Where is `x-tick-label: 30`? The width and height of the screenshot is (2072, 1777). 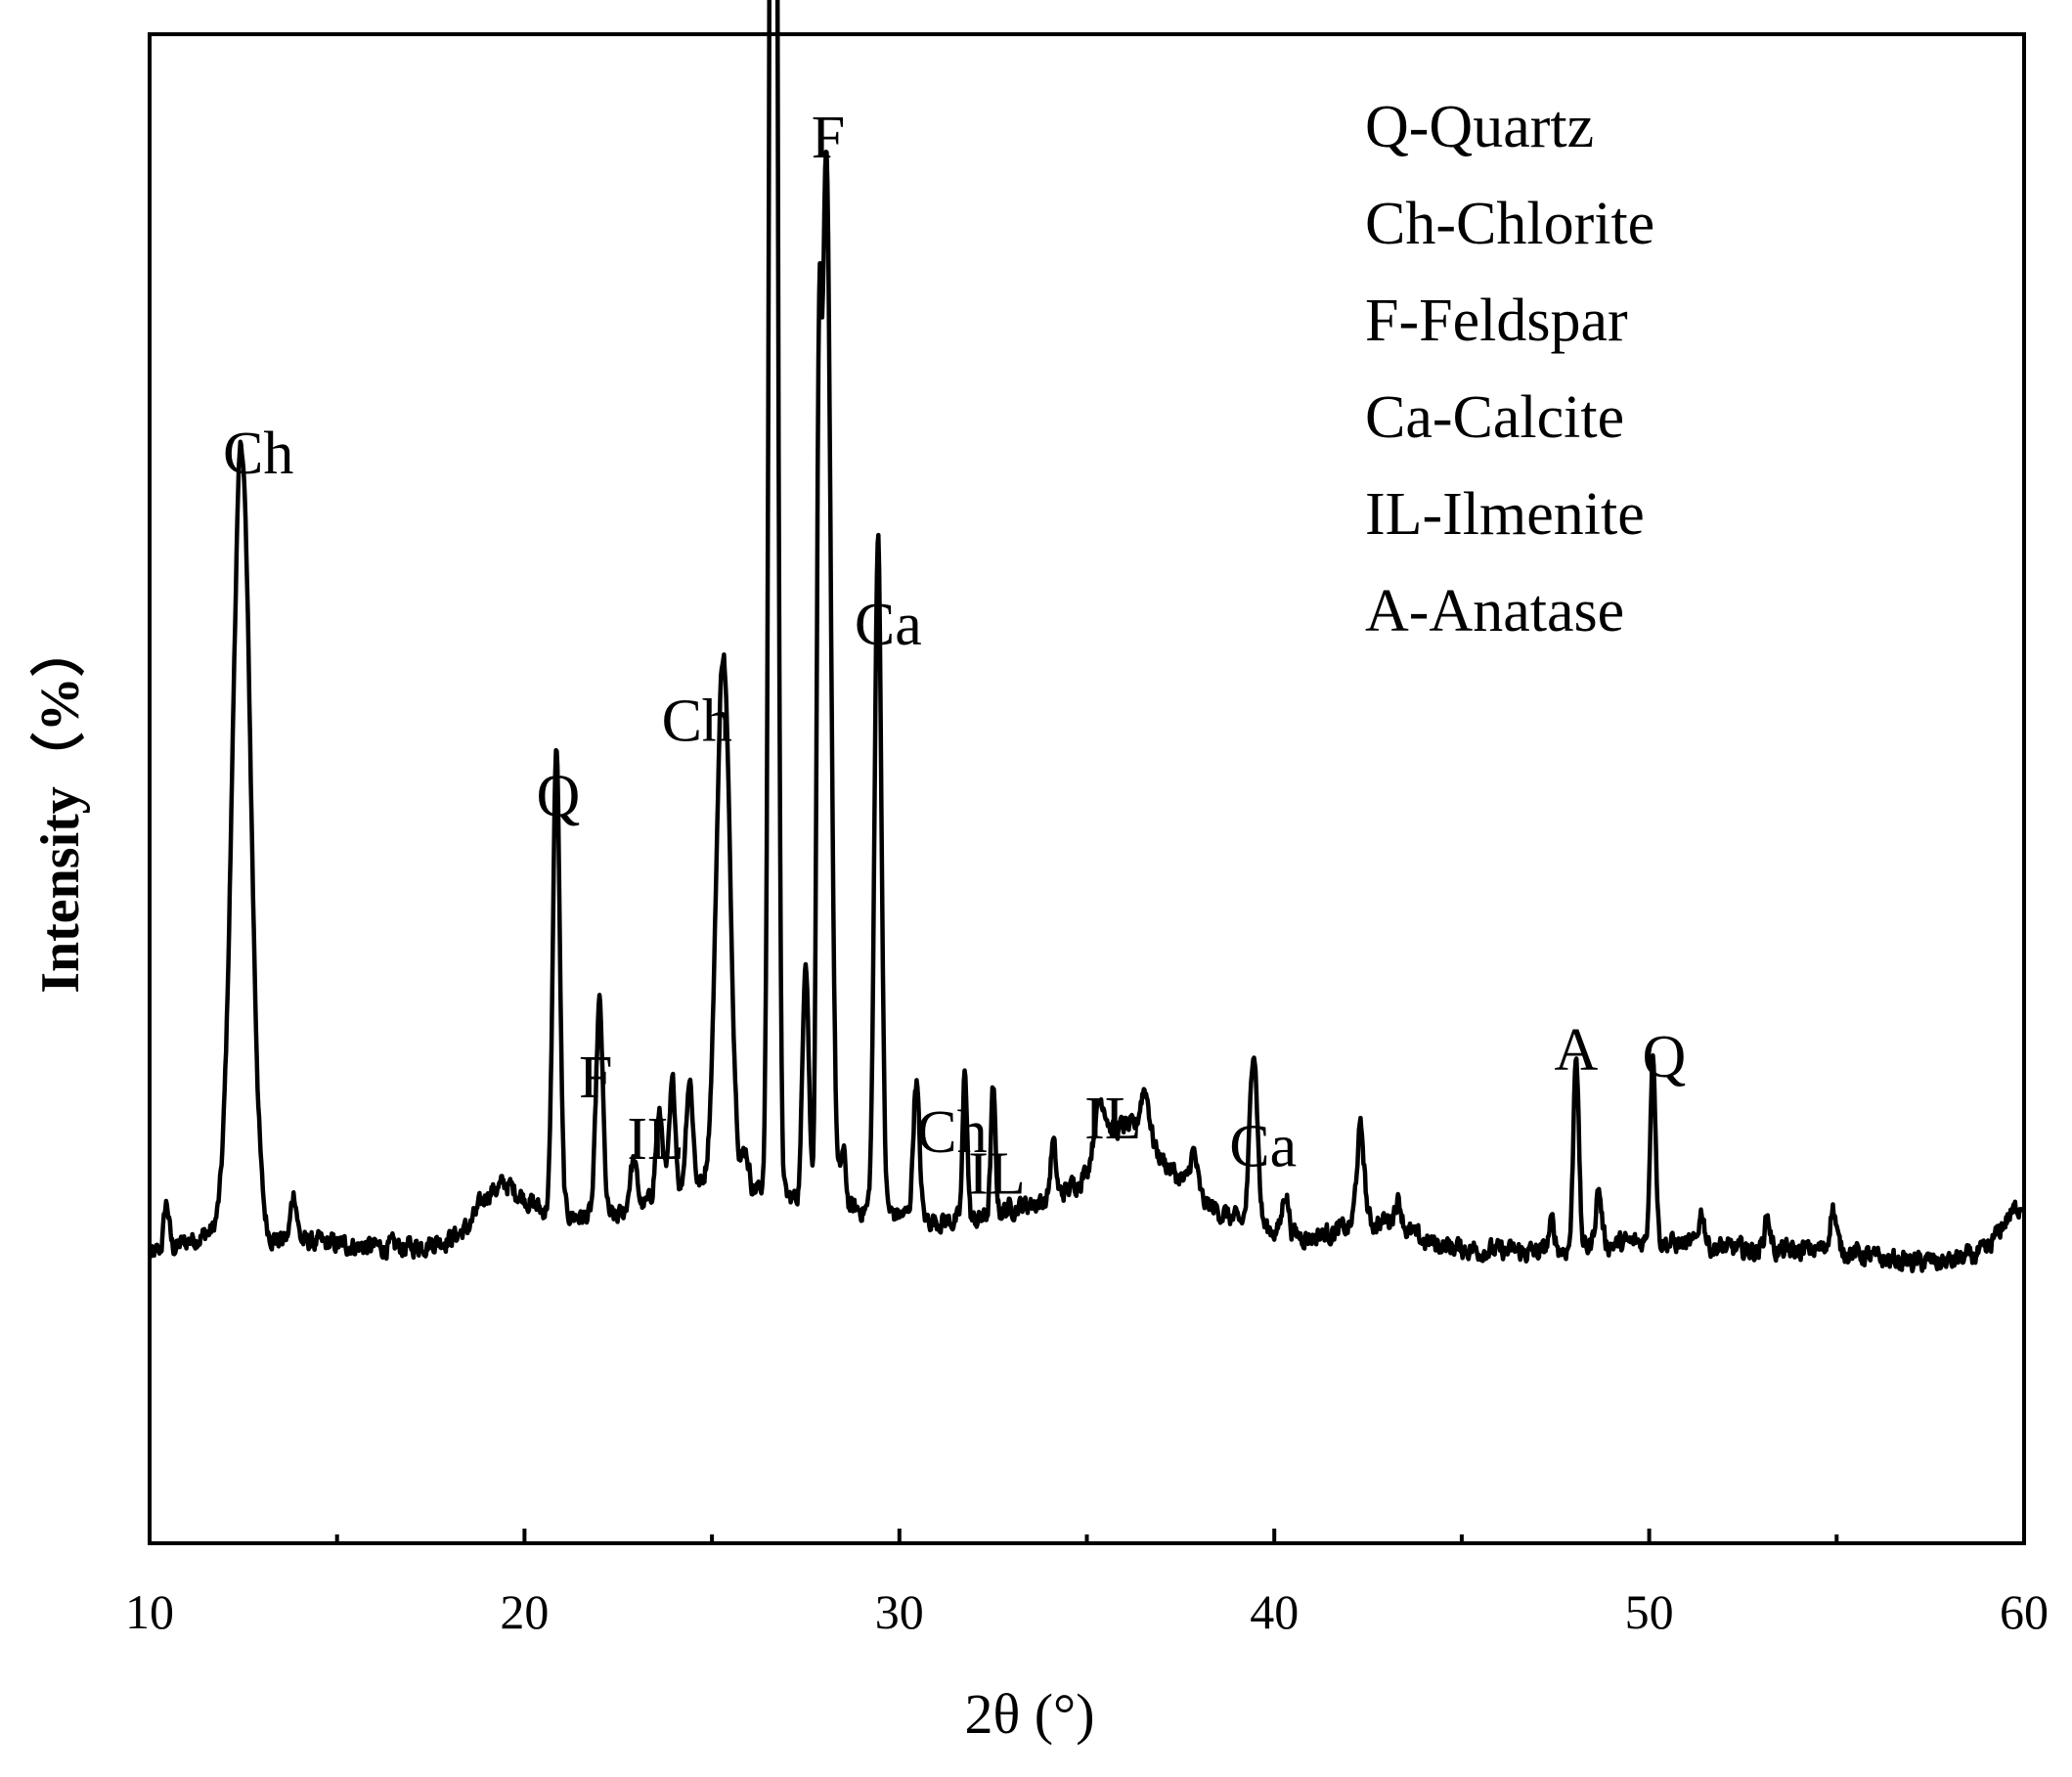 x-tick-label: 30 is located at coordinates (899, 1611).